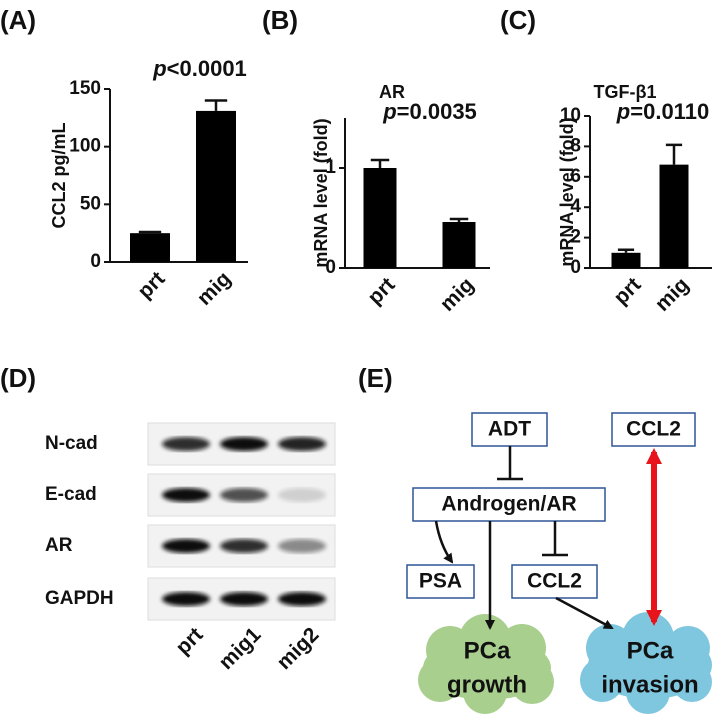 The width and height of the screenshot is (716, 728). I want to click on y-tick-label: 50, so click(90, 203).